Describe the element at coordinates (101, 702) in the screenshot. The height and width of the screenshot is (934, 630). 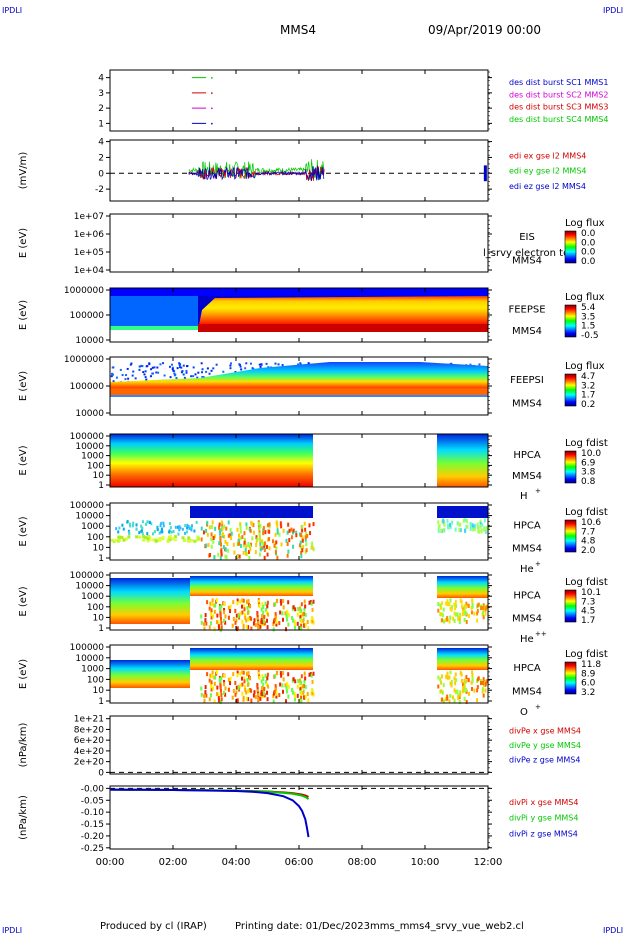
I see `y-tick-label: 1` at that location.